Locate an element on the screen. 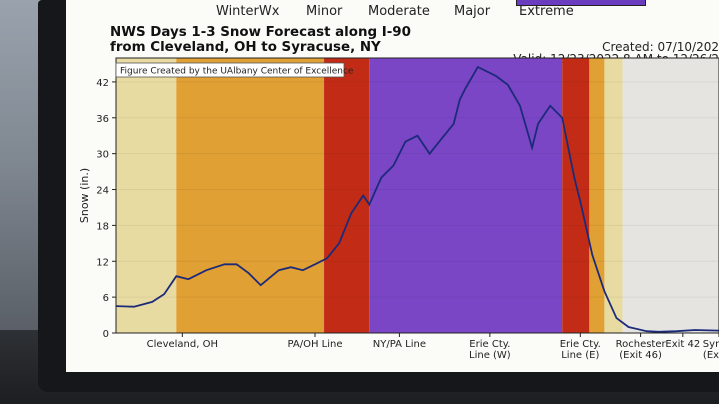  x-tick-label: Erie Cty. Line (W) is located at coordinates (490, 350).